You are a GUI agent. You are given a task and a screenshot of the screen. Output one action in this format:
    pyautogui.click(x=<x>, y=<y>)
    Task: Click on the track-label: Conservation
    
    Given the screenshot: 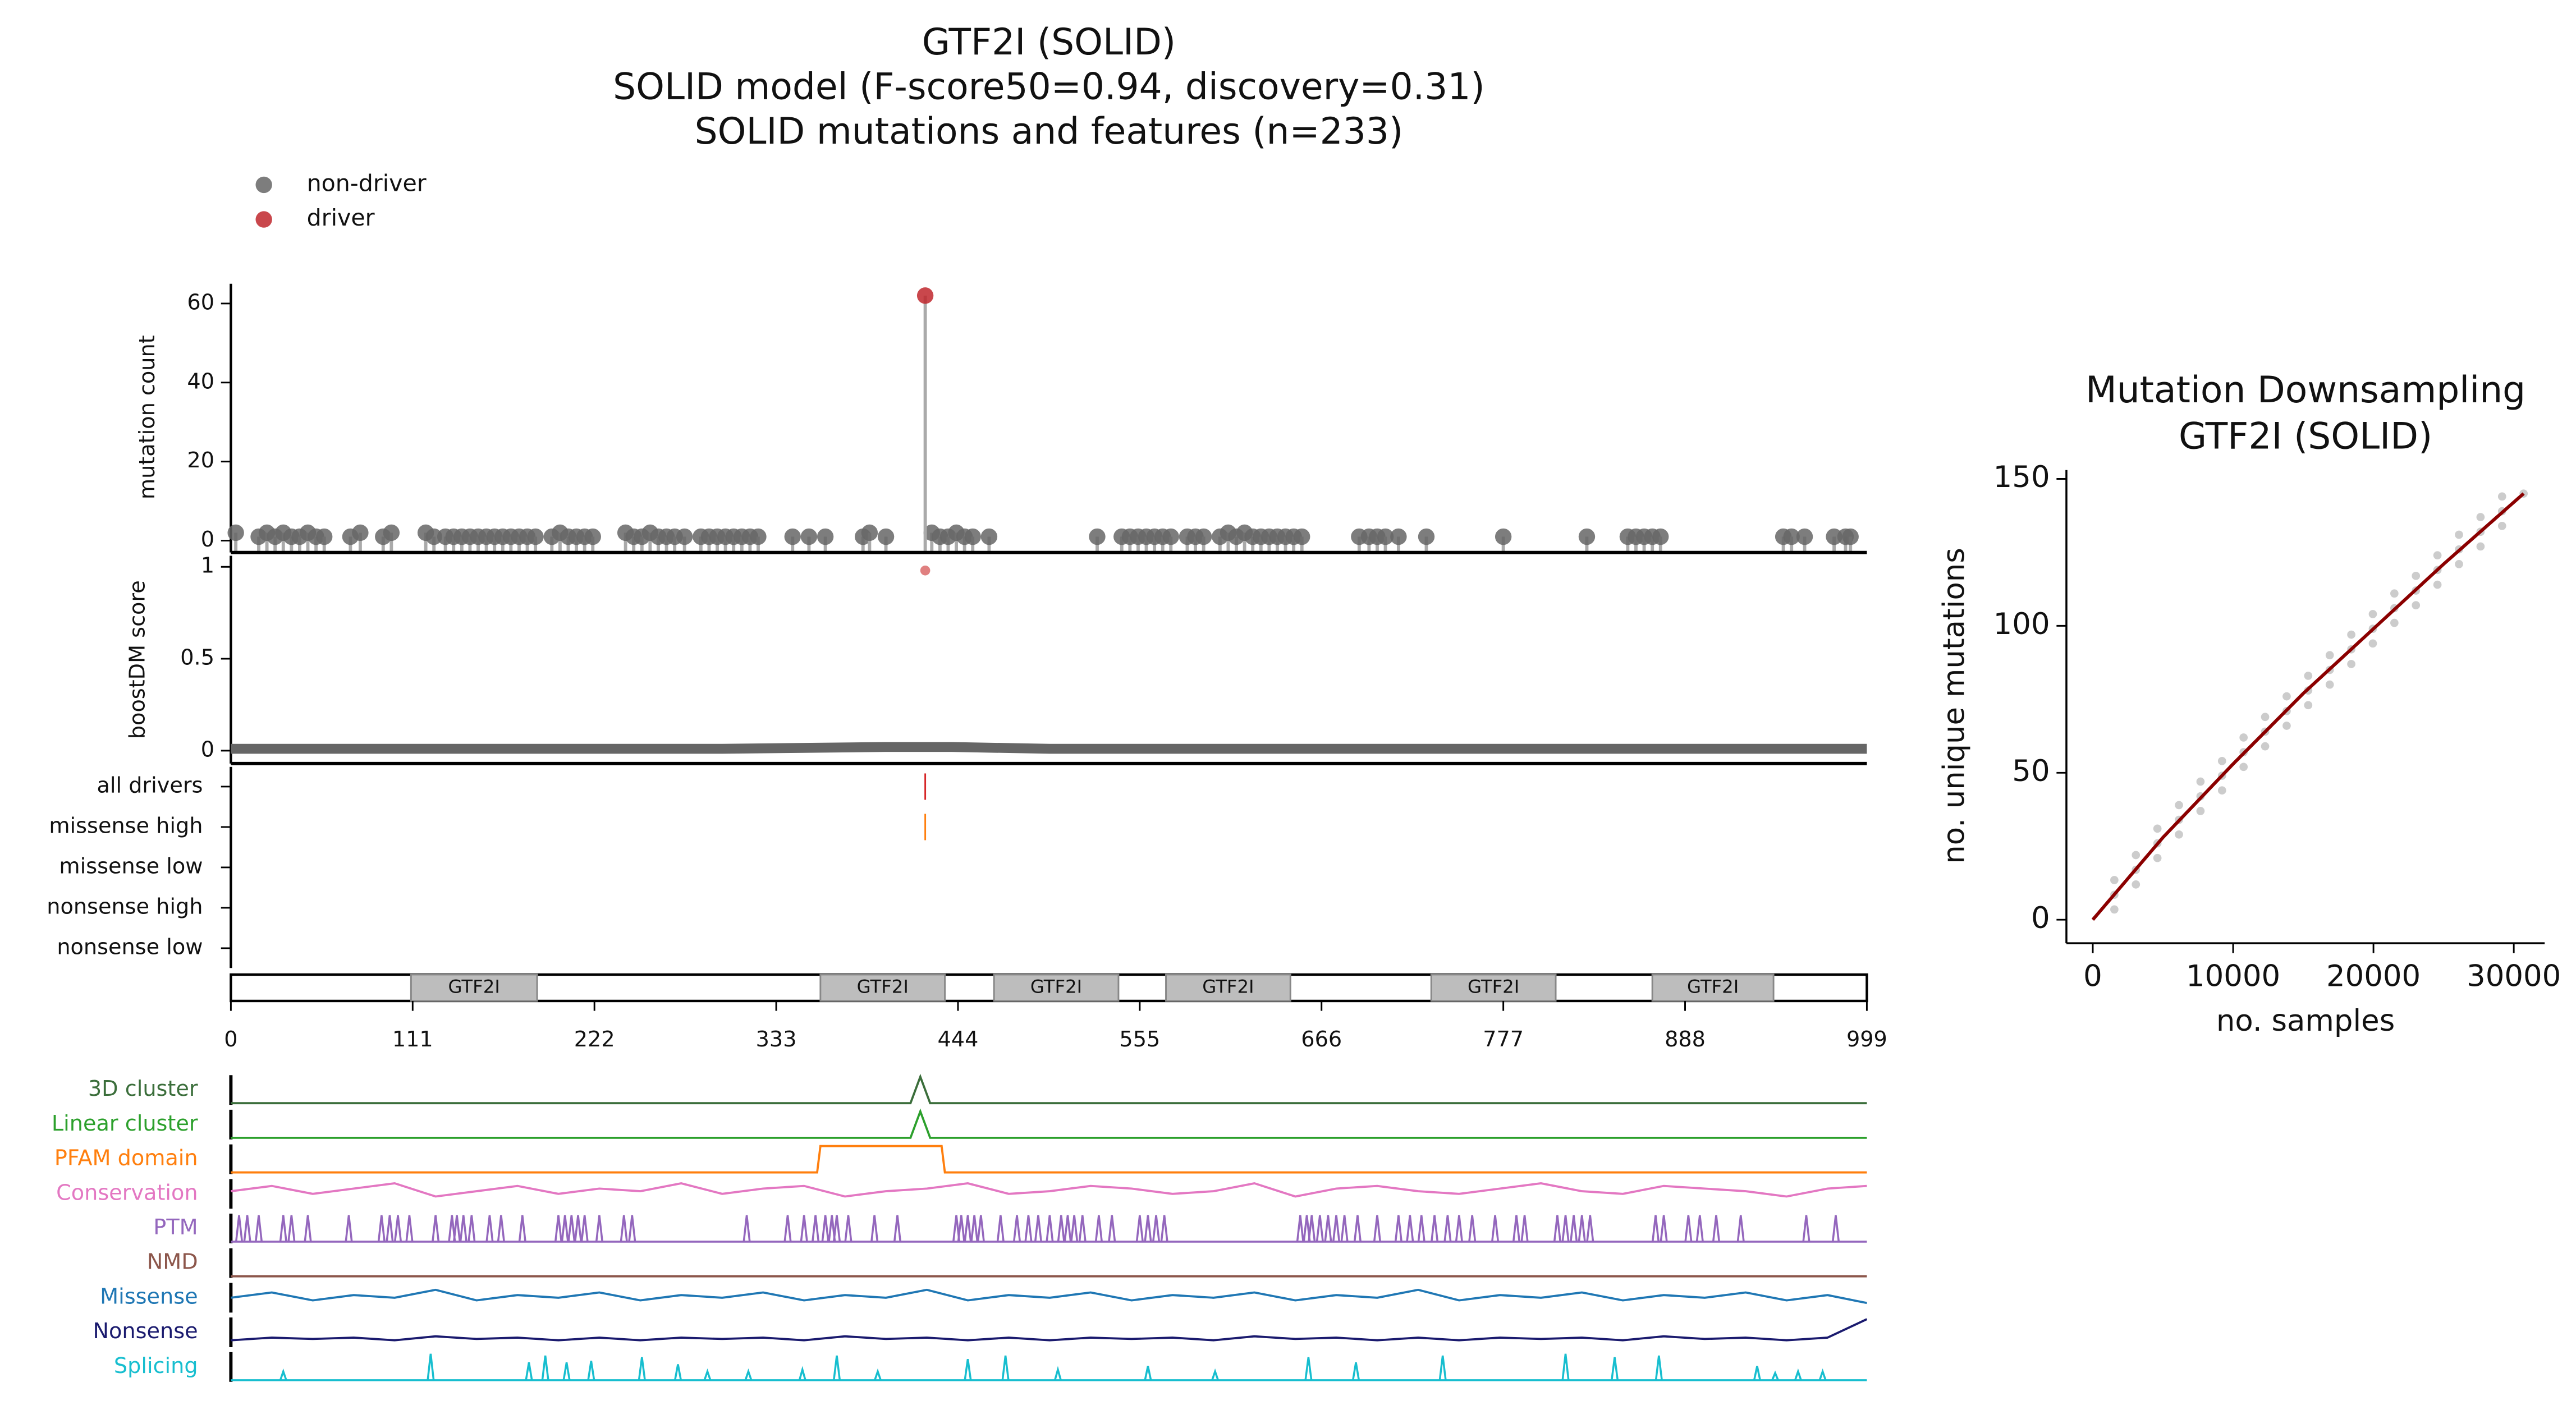 What is the action you would take?
    pyautogui.click(x=127, y=1193)
    